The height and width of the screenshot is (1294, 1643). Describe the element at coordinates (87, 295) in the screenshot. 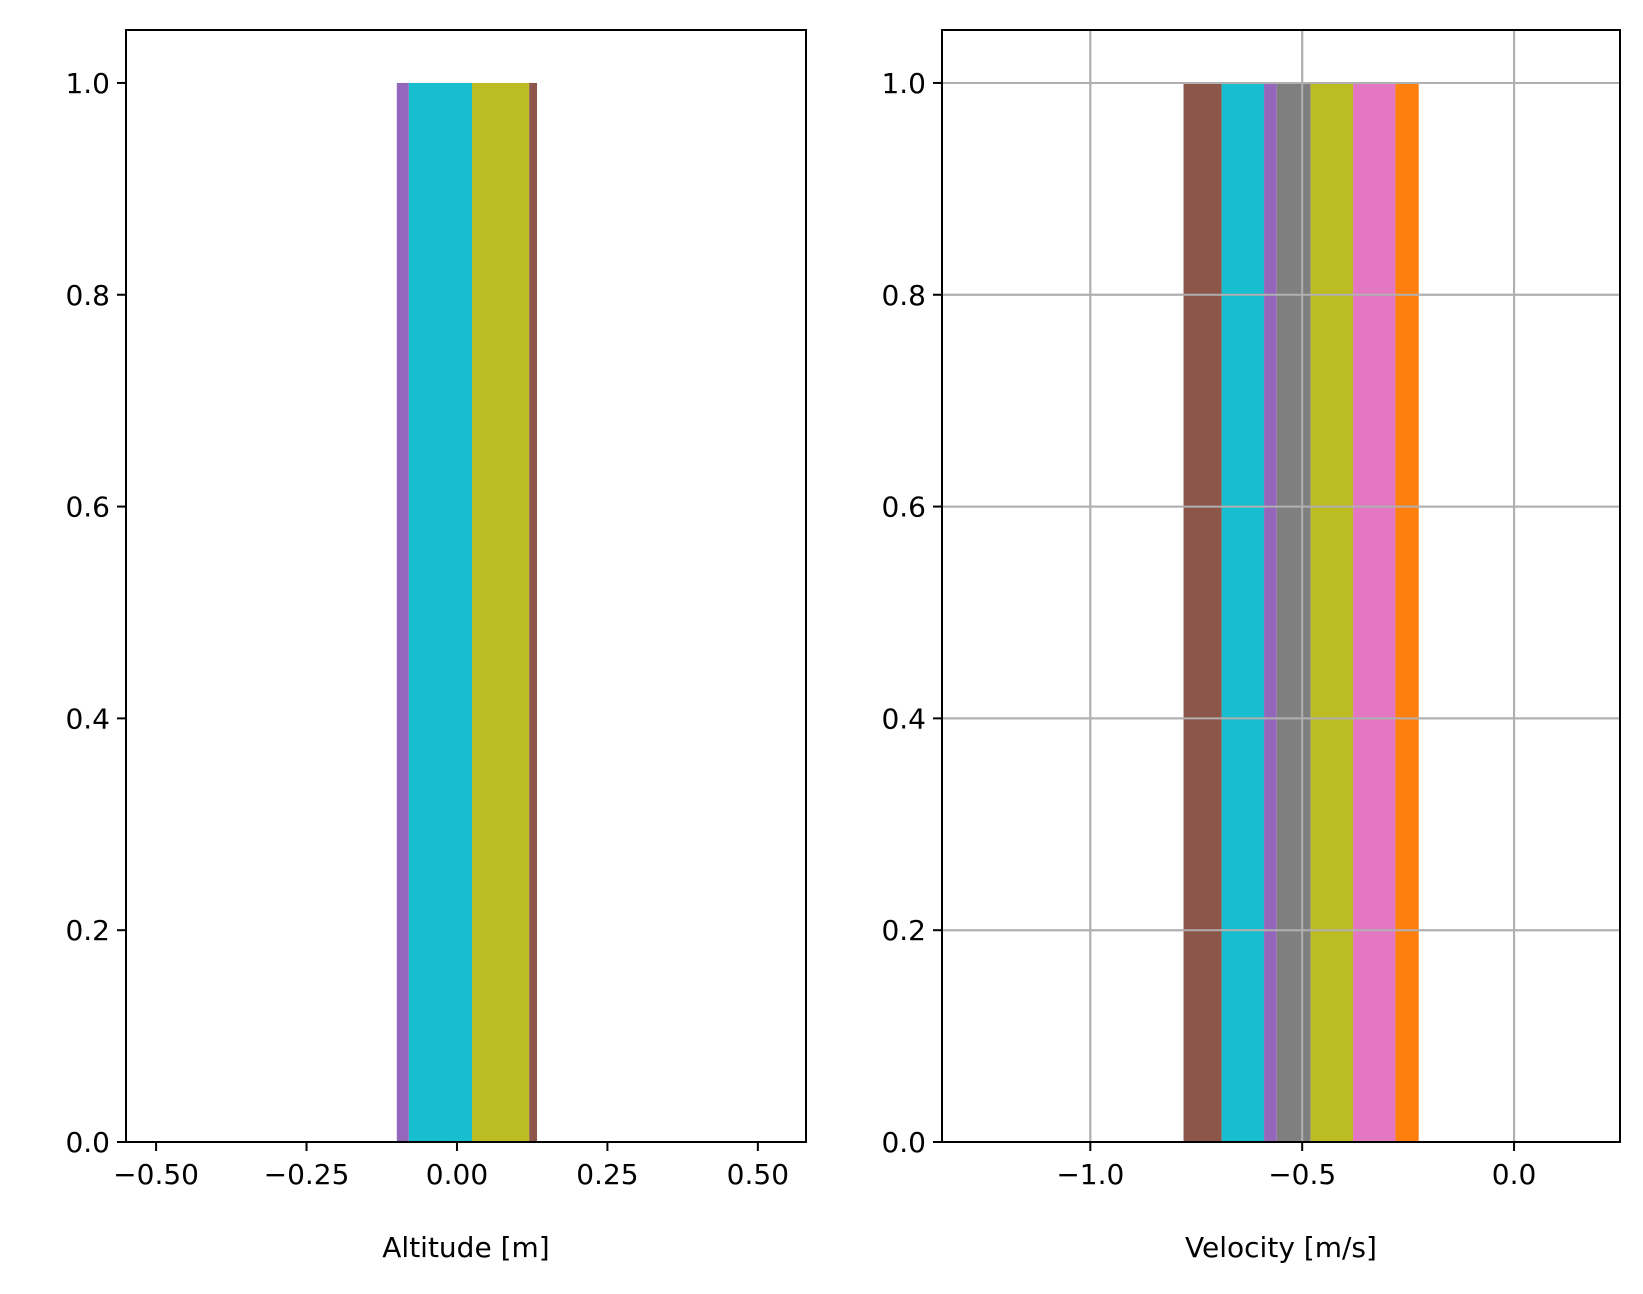

I see `altitude-ytick-label-4: 0.8` at that location.